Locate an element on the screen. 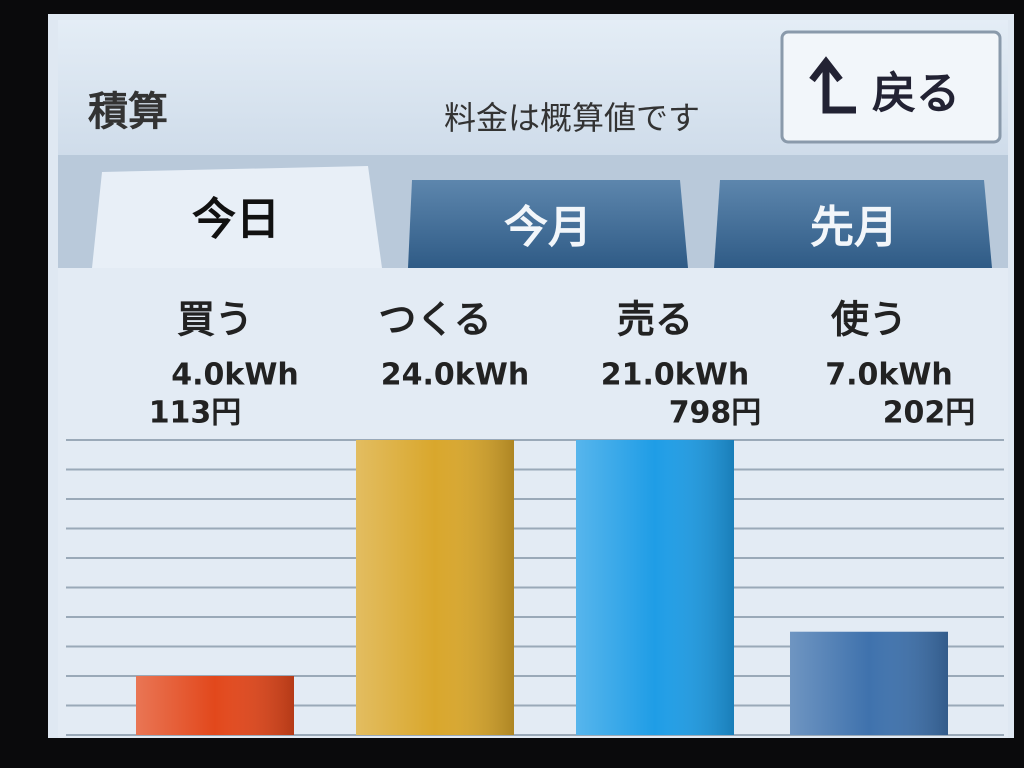 The height and width of the screenshot is (768, 1024). category-label: 売る is located at coordinates (655, 320).